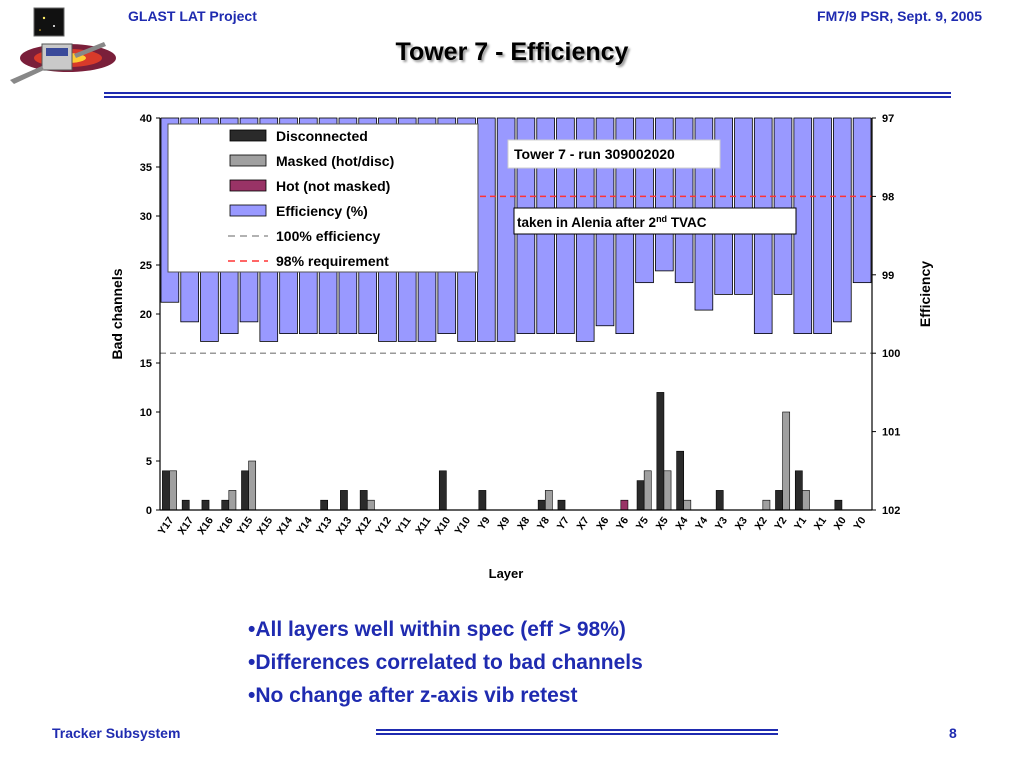 This screenshot has height=768, width=1024. What do you see at coordinates (563, 524) in the screenshot?
I see `x-tick-label: Y7` at bounding box center [563, 524].